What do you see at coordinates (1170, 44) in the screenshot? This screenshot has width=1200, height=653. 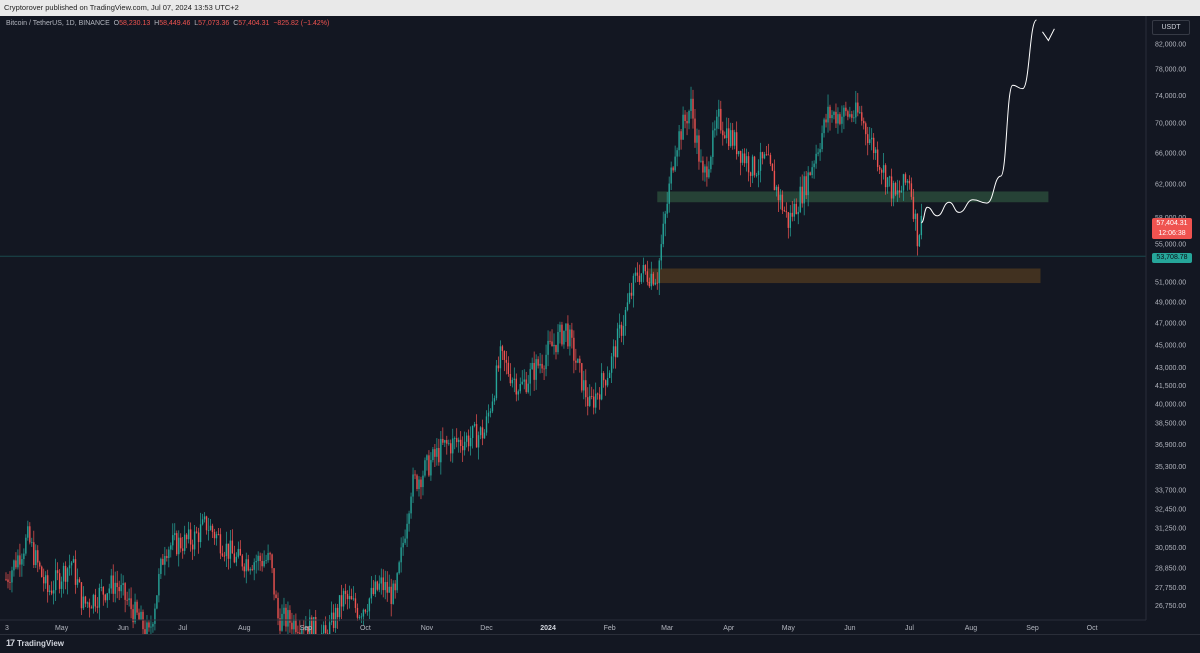 I see `y-tick-label: 82,000.00` at bounding box center [1170, 44].